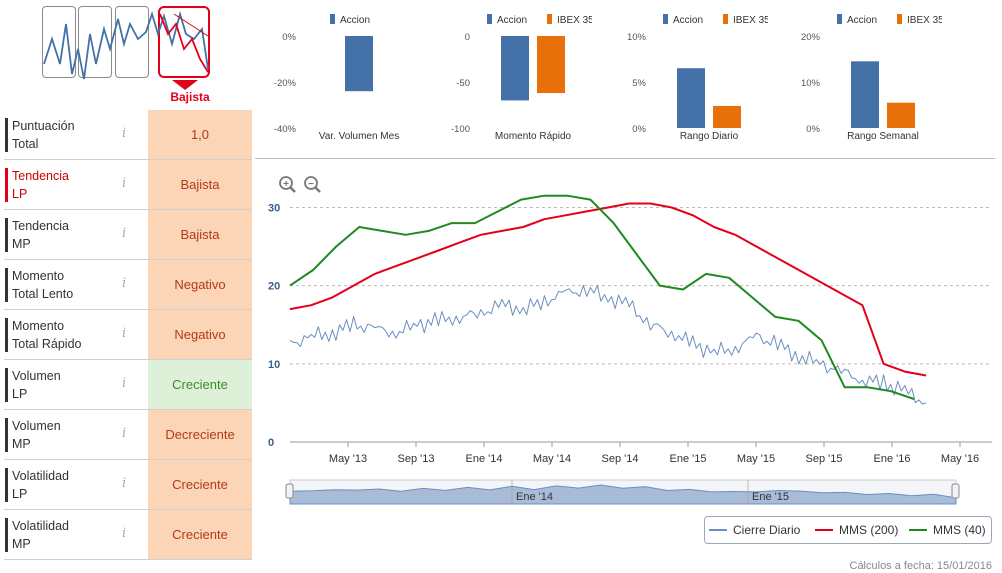 The height and width of the screenshot is (573, 1002). I want to click on zoom-in-icon: +, so click(287, 184).